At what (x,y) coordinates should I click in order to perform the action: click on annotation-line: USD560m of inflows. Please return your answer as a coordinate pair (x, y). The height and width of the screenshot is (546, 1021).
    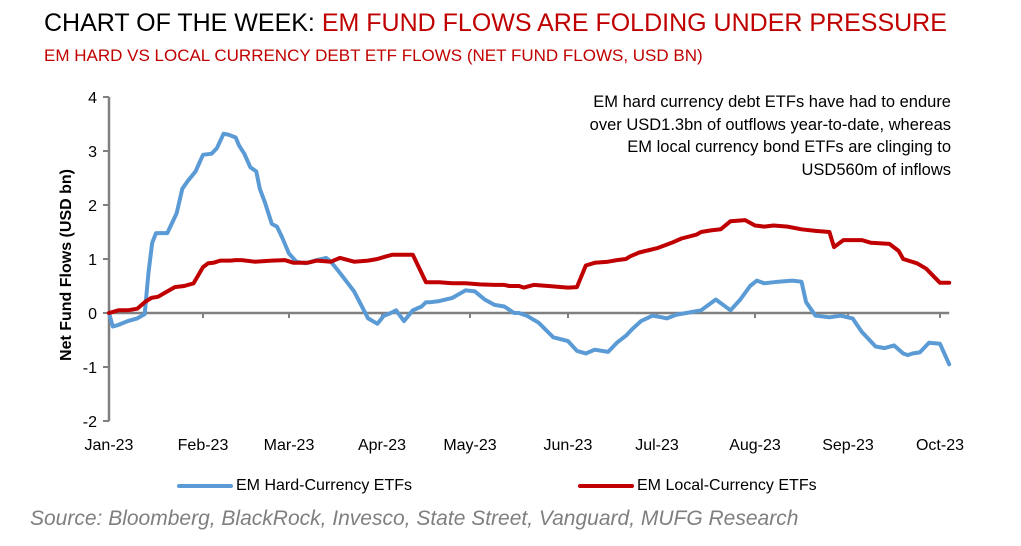
    Looking at the image, I should click on (876, 169).